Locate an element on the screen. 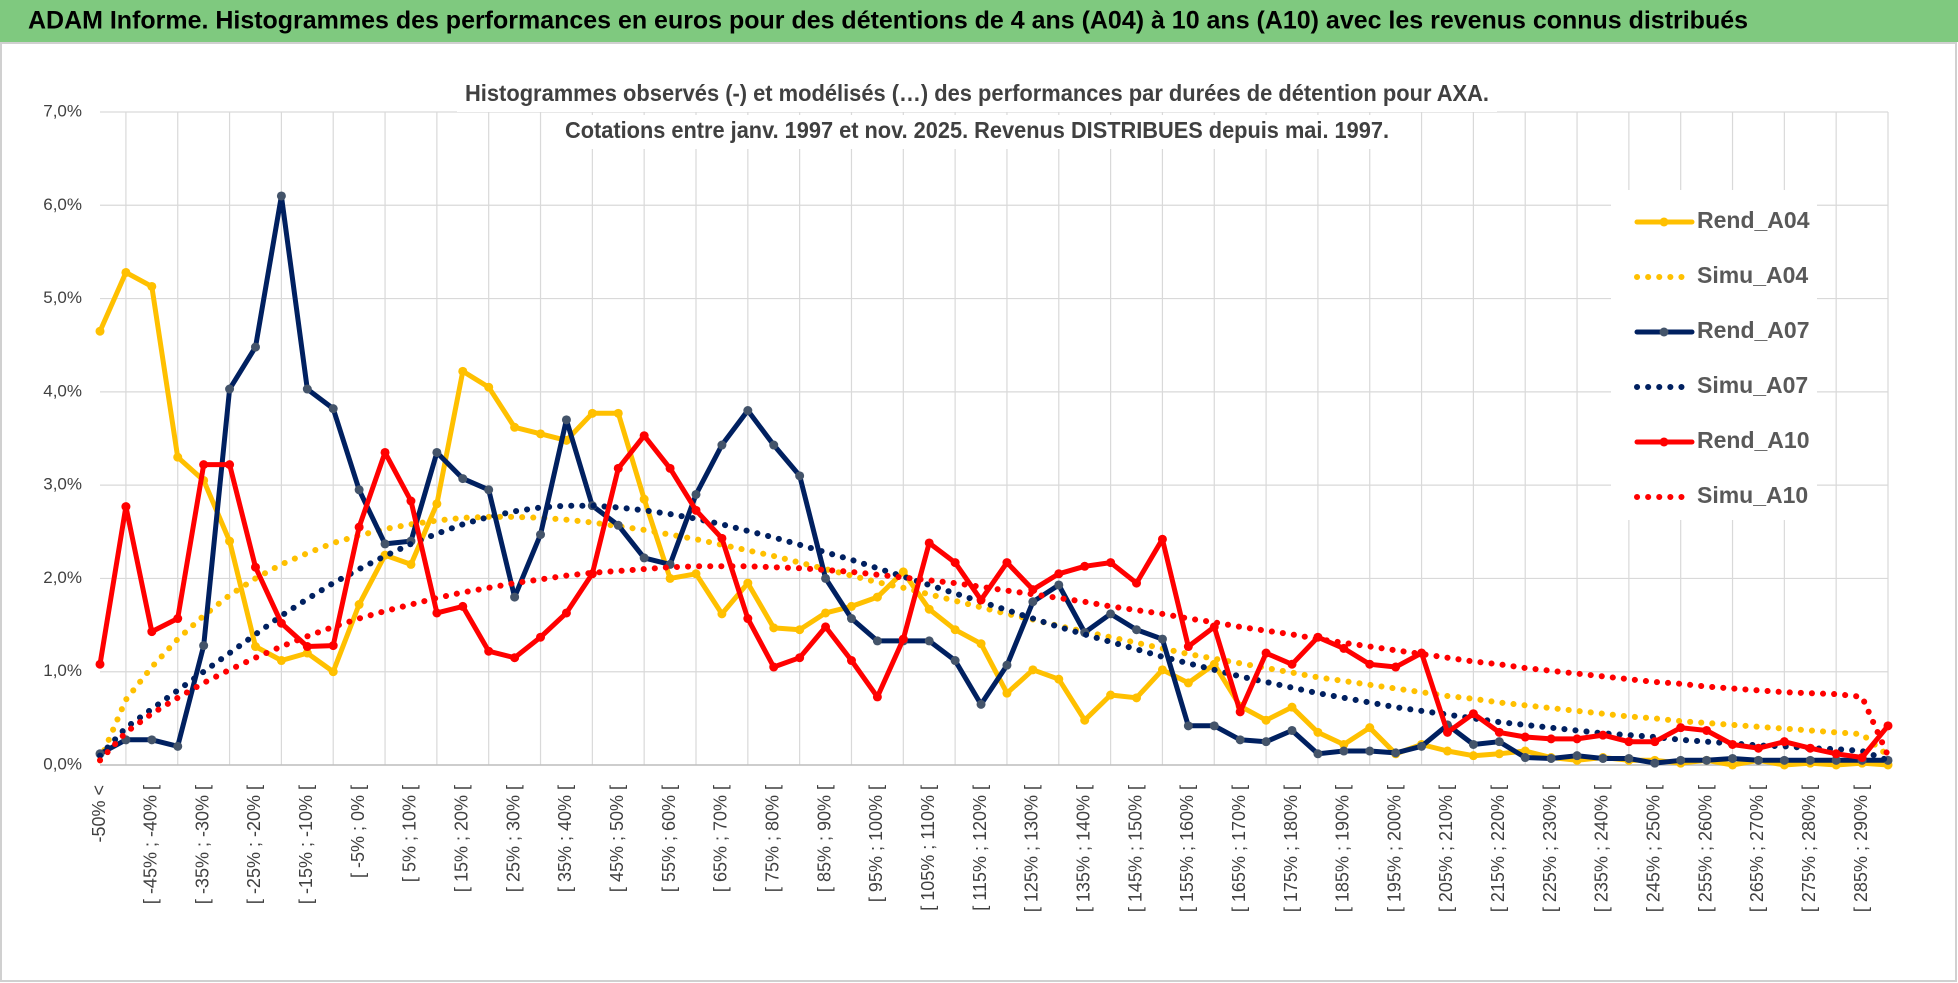  x-tick-label: [ -5% ; 0% [ is located at coordinates (358, 831).